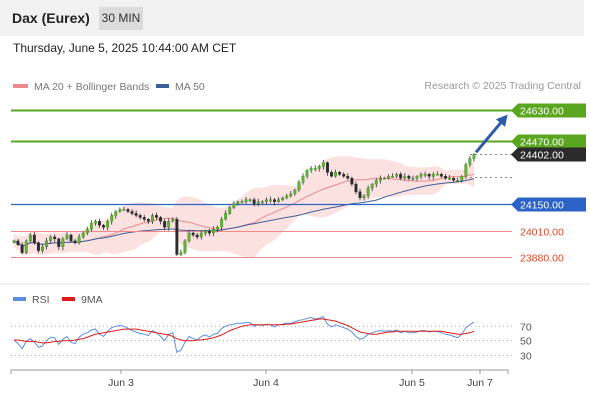  What do you see at coordinates (31, 300) in the screenshot?
I see `legend-rsi: RSI` at bounding box center [31, 300].